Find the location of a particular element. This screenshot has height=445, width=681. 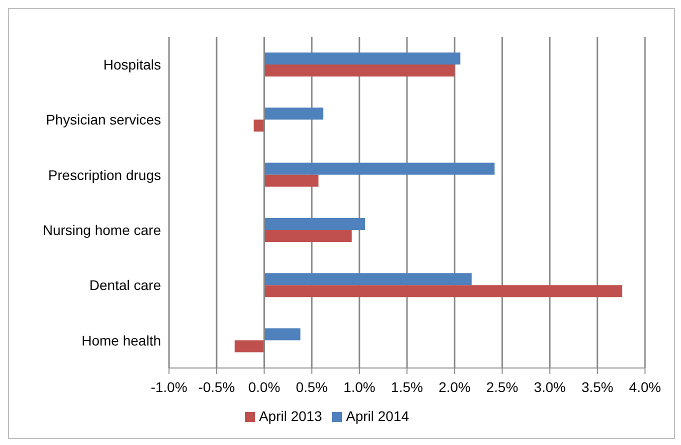

x-tick-label: 2.0% is located at coordinates (454, 386).